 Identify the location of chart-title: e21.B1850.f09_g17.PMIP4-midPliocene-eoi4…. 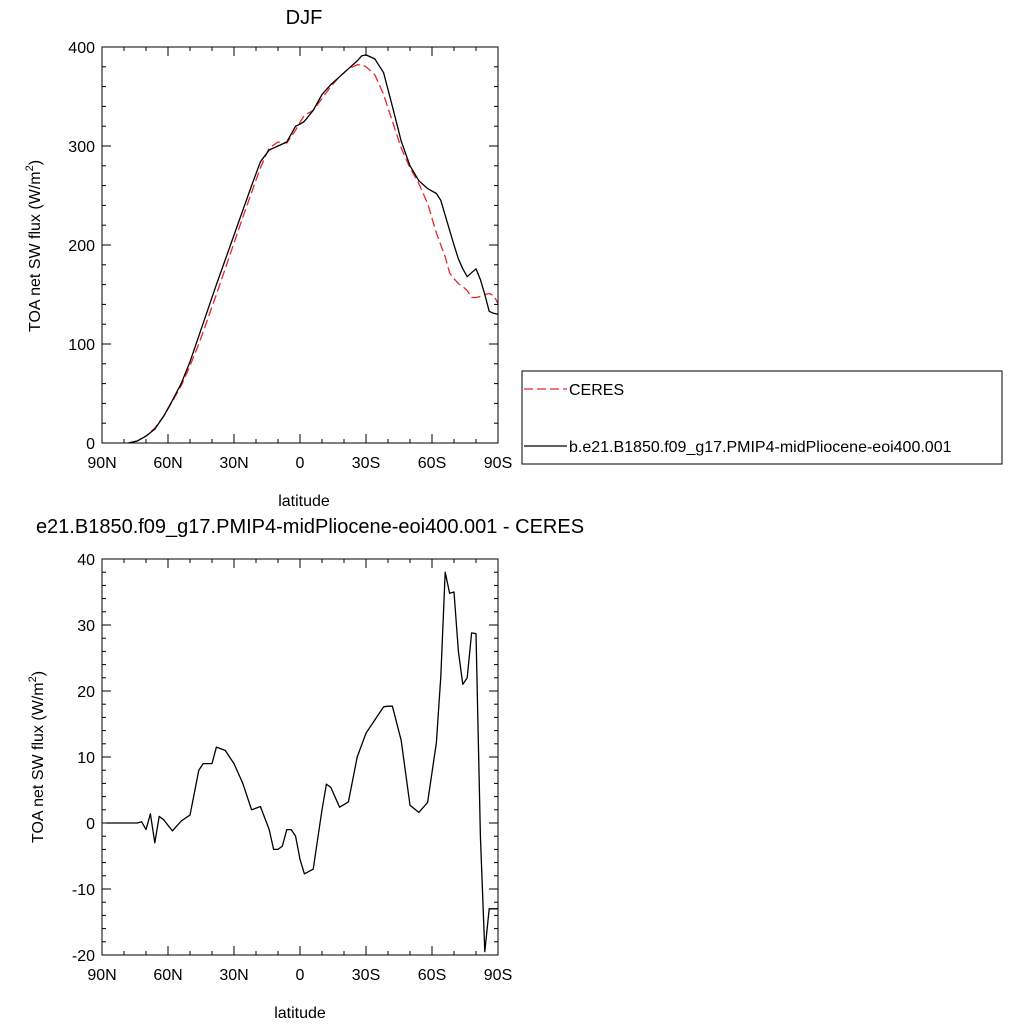
(310, 527).